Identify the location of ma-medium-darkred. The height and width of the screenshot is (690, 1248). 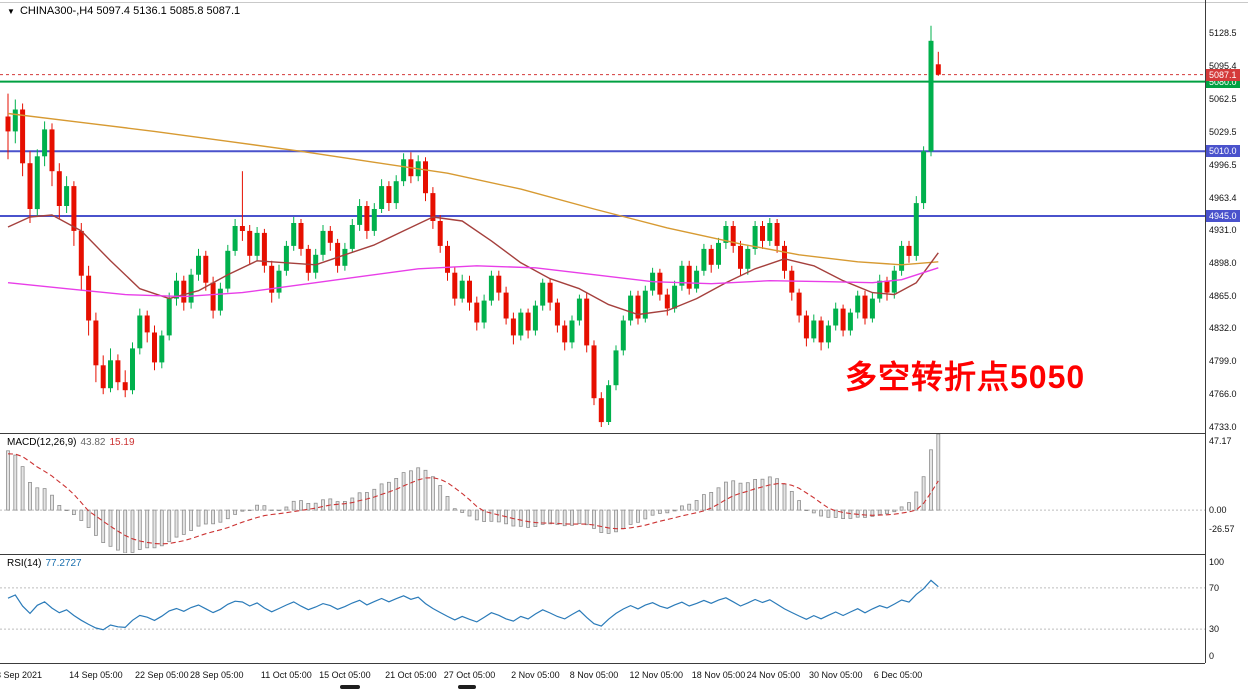
(473, 265).